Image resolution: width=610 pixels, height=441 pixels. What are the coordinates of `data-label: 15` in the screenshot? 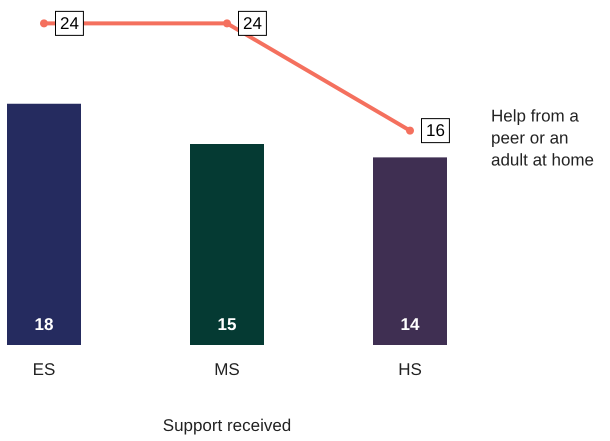 It's located at (227, 324).